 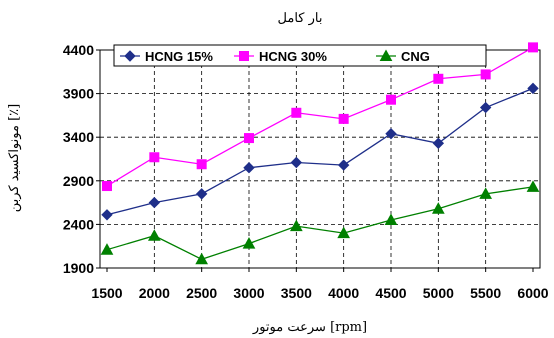 I want to click on x-tick-label-0: 1500, so click(x=106, y=293).